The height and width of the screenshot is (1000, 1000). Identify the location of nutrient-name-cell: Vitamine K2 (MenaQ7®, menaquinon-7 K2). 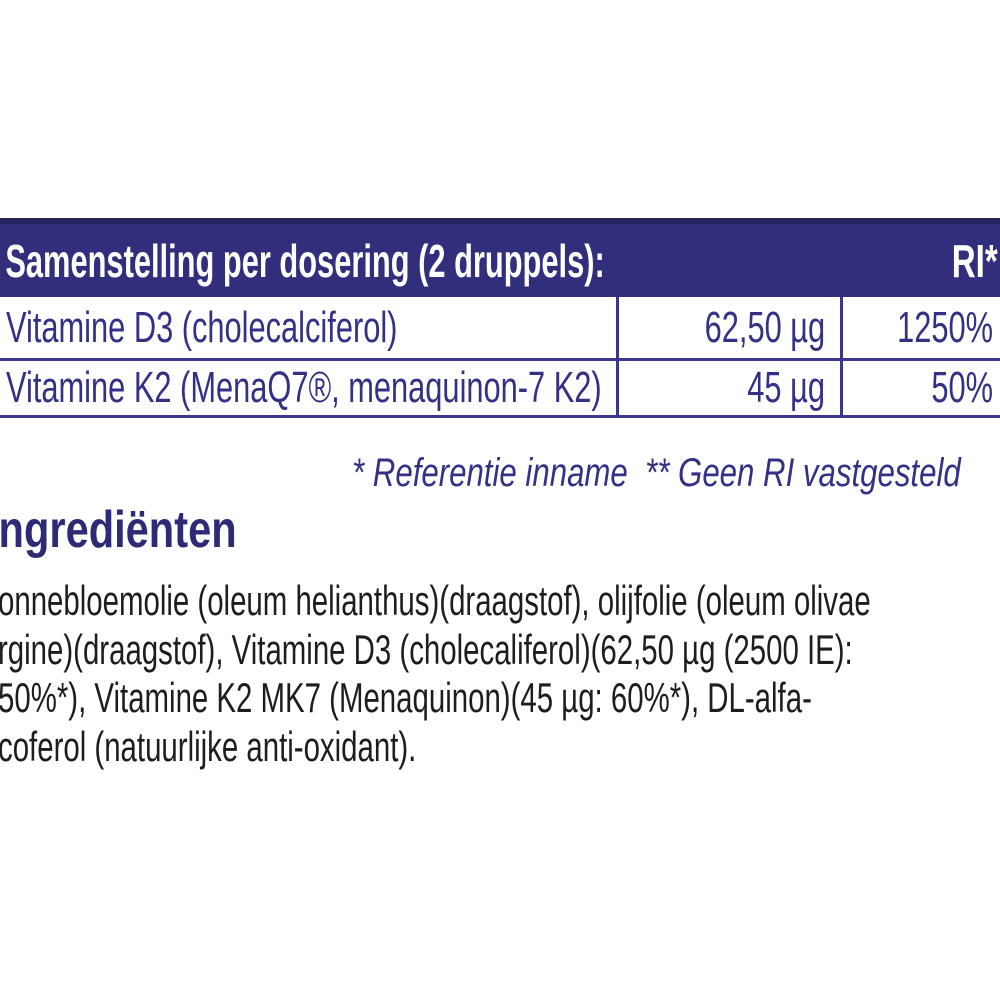
(308, 388).